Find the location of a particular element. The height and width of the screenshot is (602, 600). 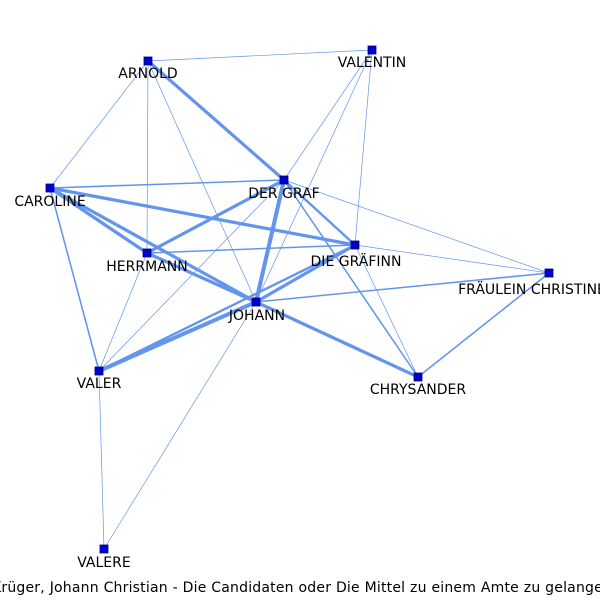

edge-der-graf-caroline is located at coordinates (167, 184).